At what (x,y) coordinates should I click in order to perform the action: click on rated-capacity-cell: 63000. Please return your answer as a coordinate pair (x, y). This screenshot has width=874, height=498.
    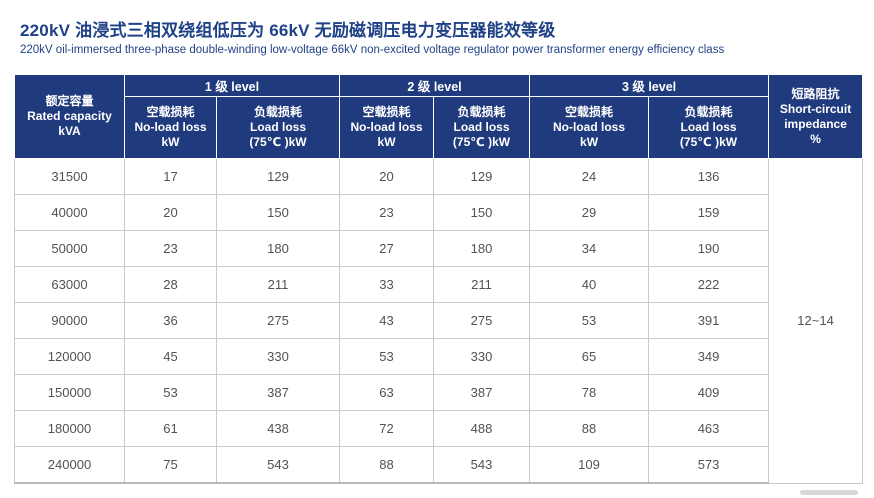
    Looking at the image, I should click on (69, 284).